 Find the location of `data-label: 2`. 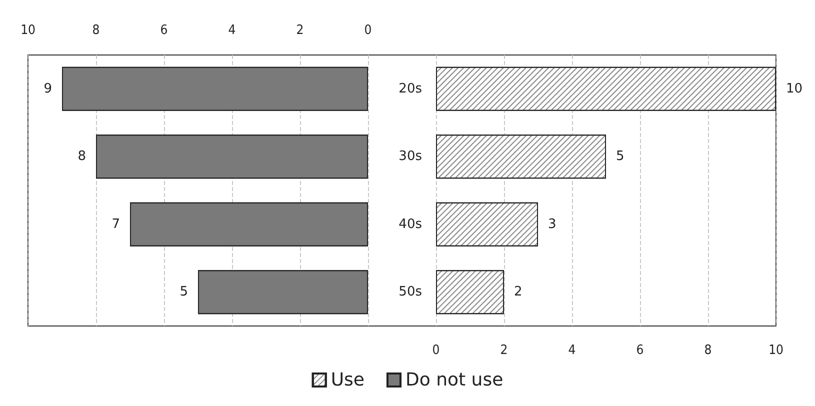

data-label: 2 is located at coordinates (518, 292).